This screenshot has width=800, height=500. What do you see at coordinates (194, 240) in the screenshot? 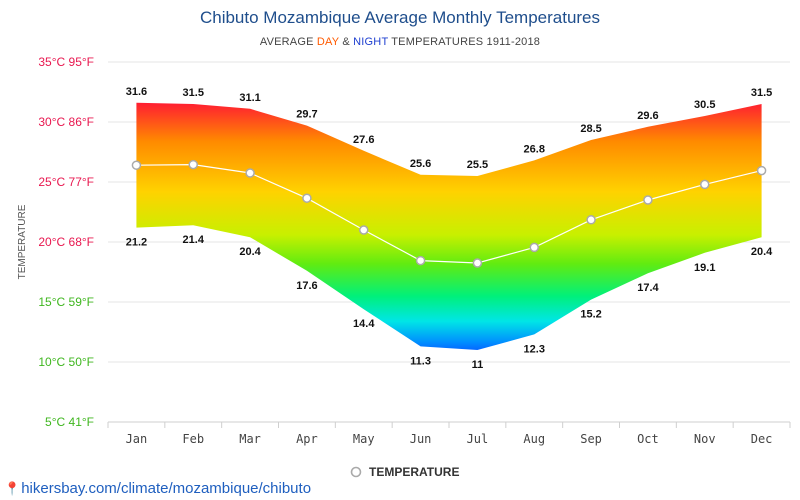
I see `night-value-label: 21.4` at bounding box center [194, 240].